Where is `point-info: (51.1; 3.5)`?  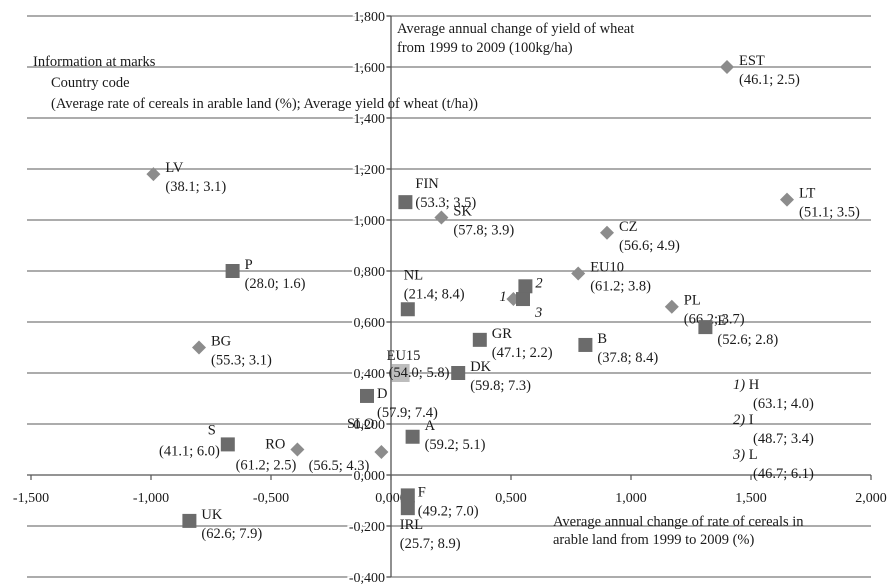
point-info: (51.1; 3.5) is located at coordinates (829, 213).